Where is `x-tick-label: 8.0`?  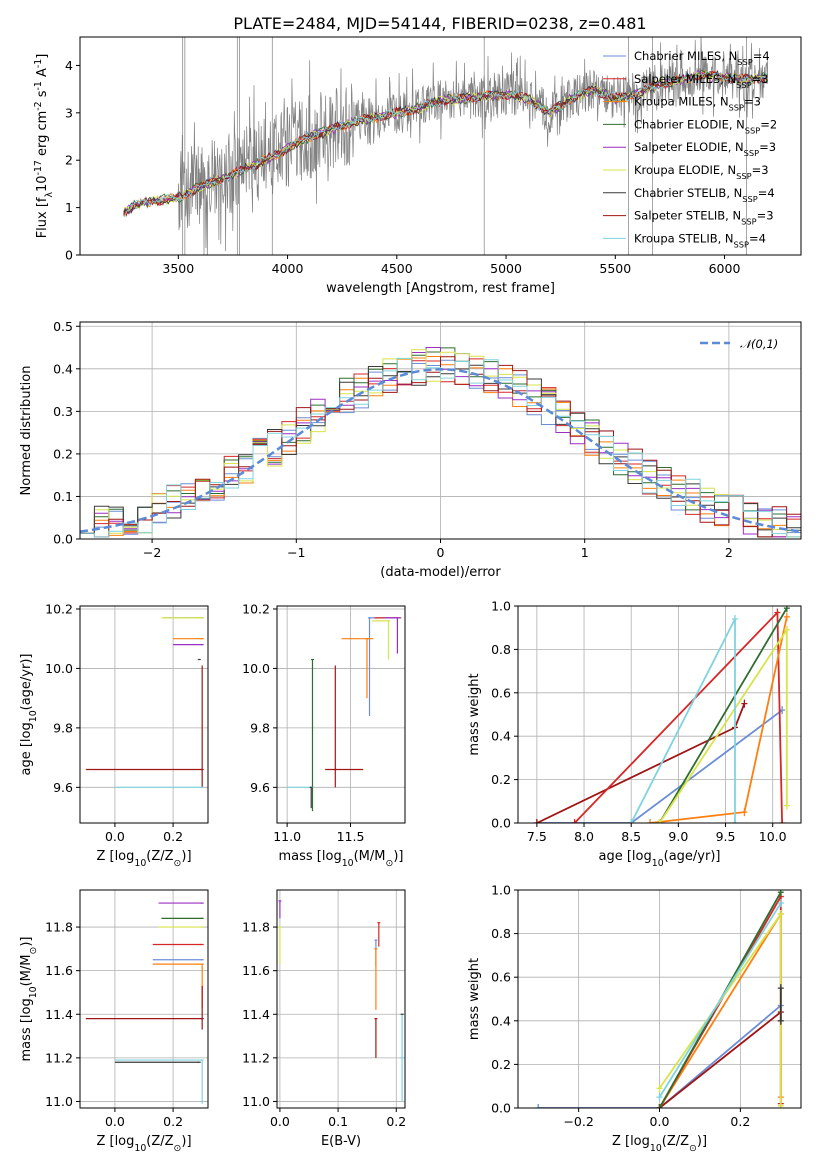 x-tick-label: 8.0 is located at coordinates (584, 836).